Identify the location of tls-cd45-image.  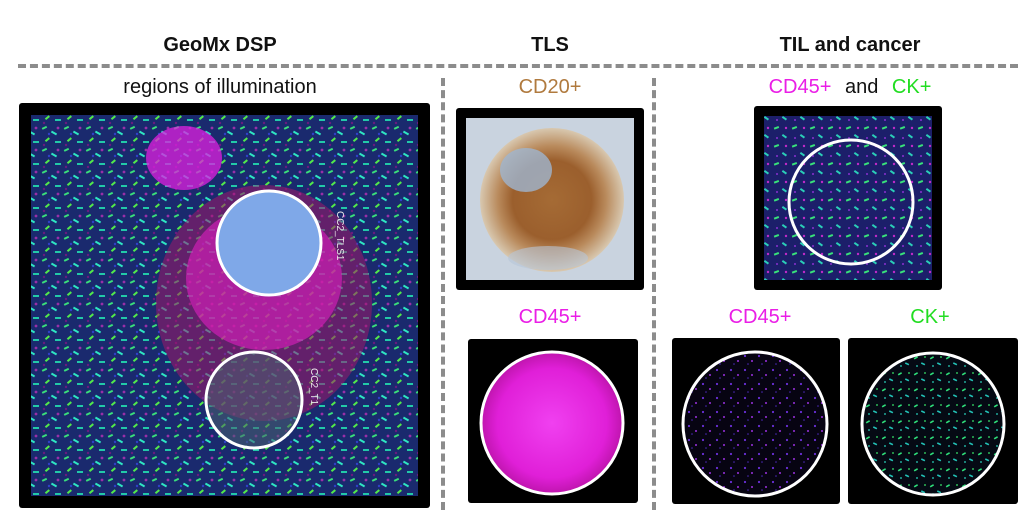
(552, 423).